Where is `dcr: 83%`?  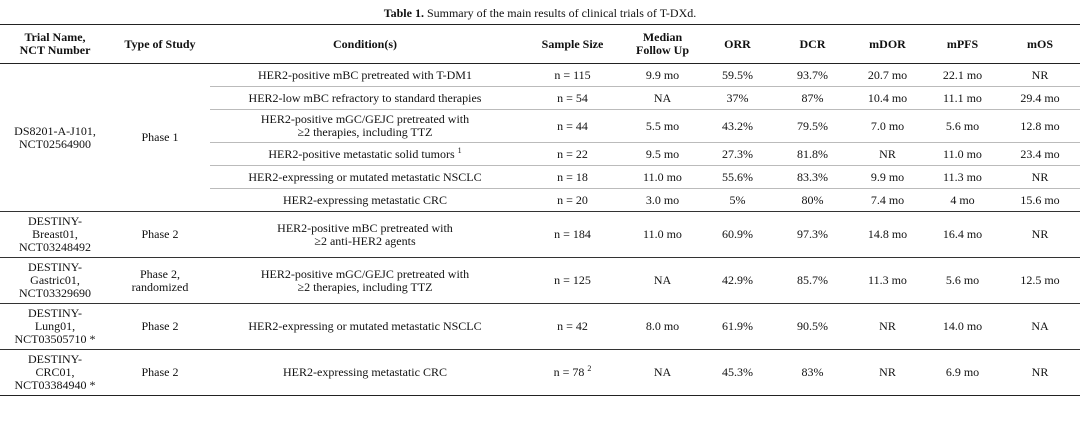
dcr: 83% is located at coordinates (812, 372).